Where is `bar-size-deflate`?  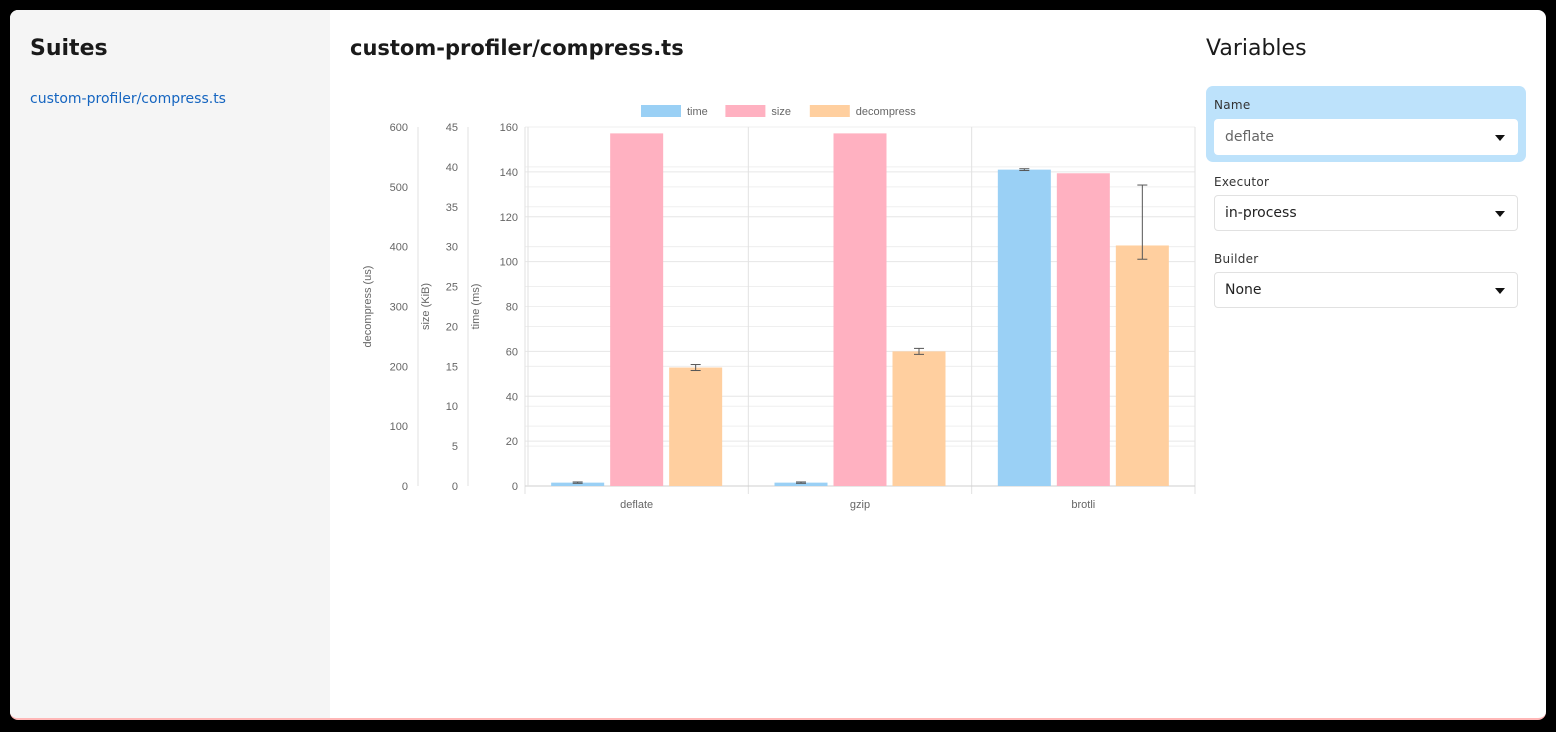
bar-size-deflate is located at coordinates (637, 310).